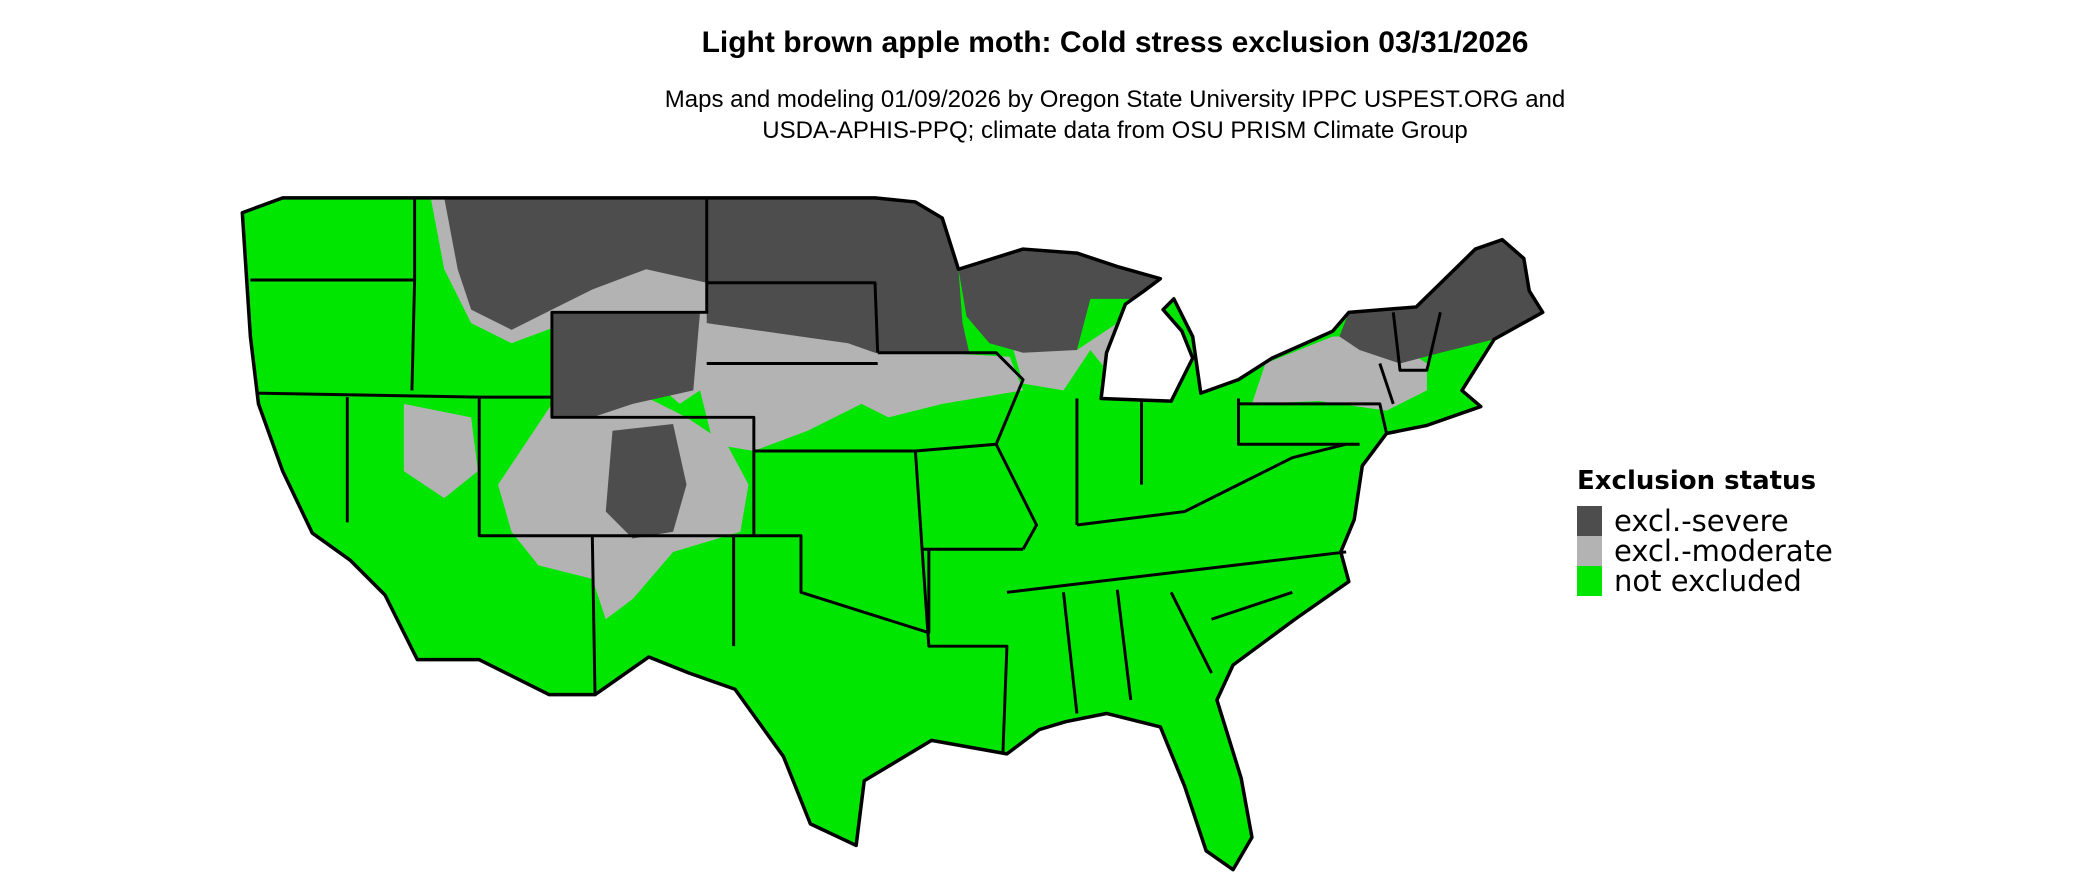 The image size is (2100, 892). What do you see at coordinates (503, 446) in the screenshot?
I see `border-west` at bounding box center [503, 446].